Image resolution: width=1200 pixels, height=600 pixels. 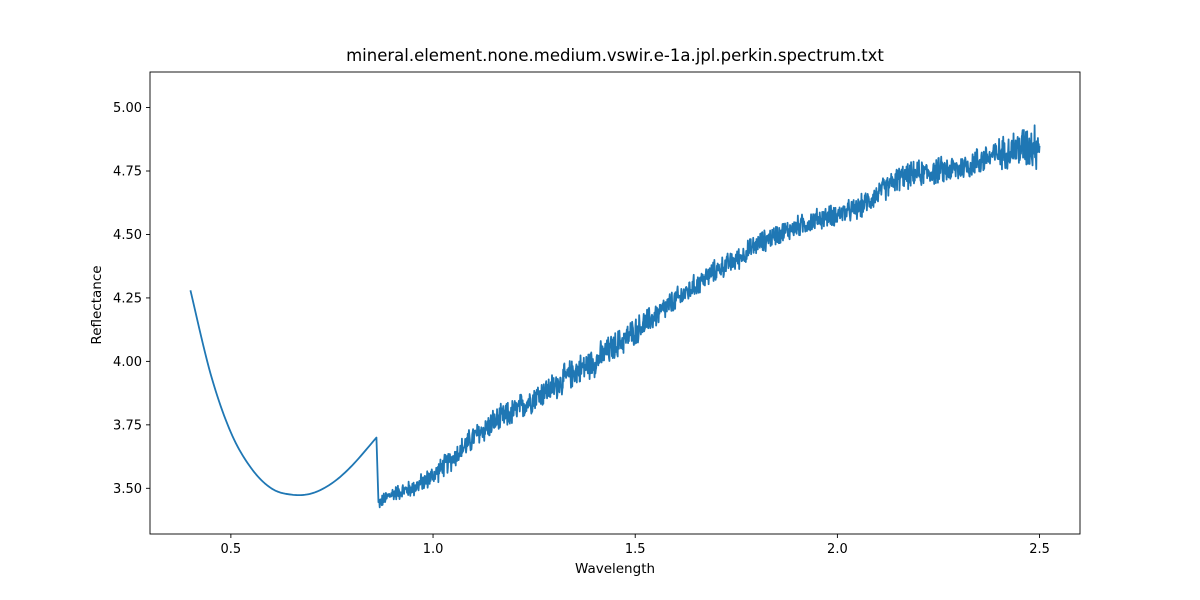 What do you see at coordinates (127, 425) in the screenshot?
I see `y-tick-label: 3.75` at bounding box center [127, 425].